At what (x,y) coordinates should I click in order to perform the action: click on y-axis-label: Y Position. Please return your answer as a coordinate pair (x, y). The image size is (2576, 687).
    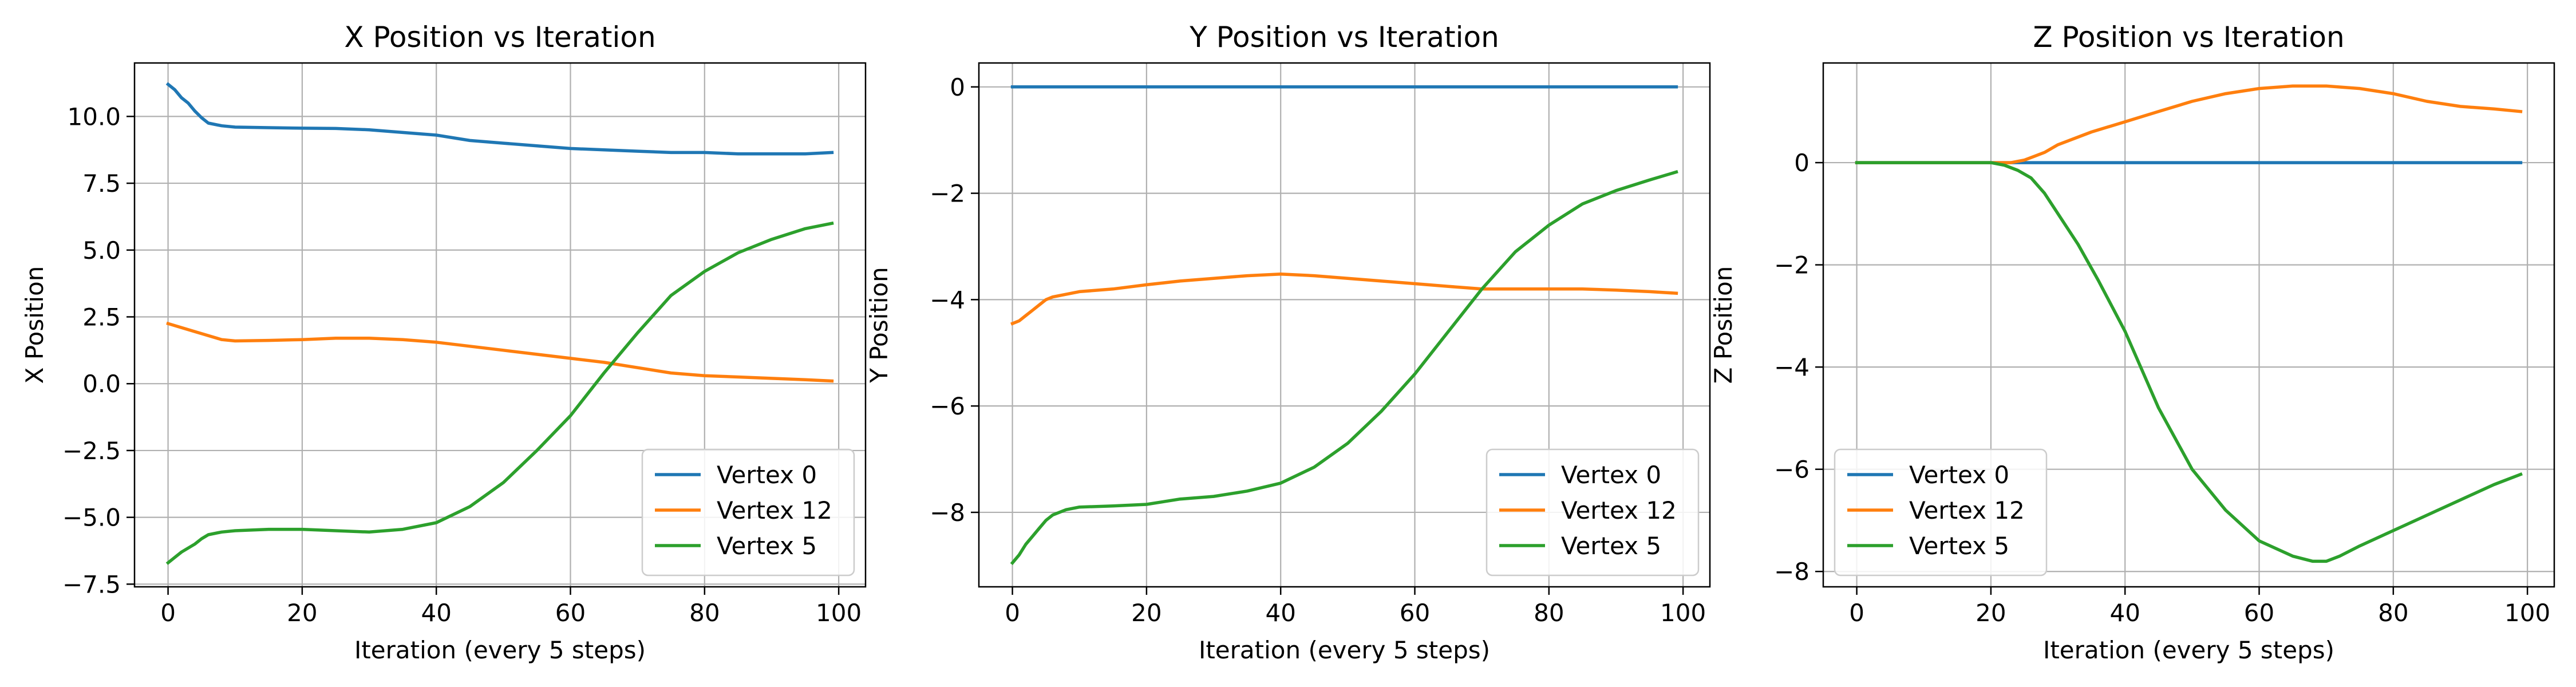
    Looking at the image, I should click on (879, 325).